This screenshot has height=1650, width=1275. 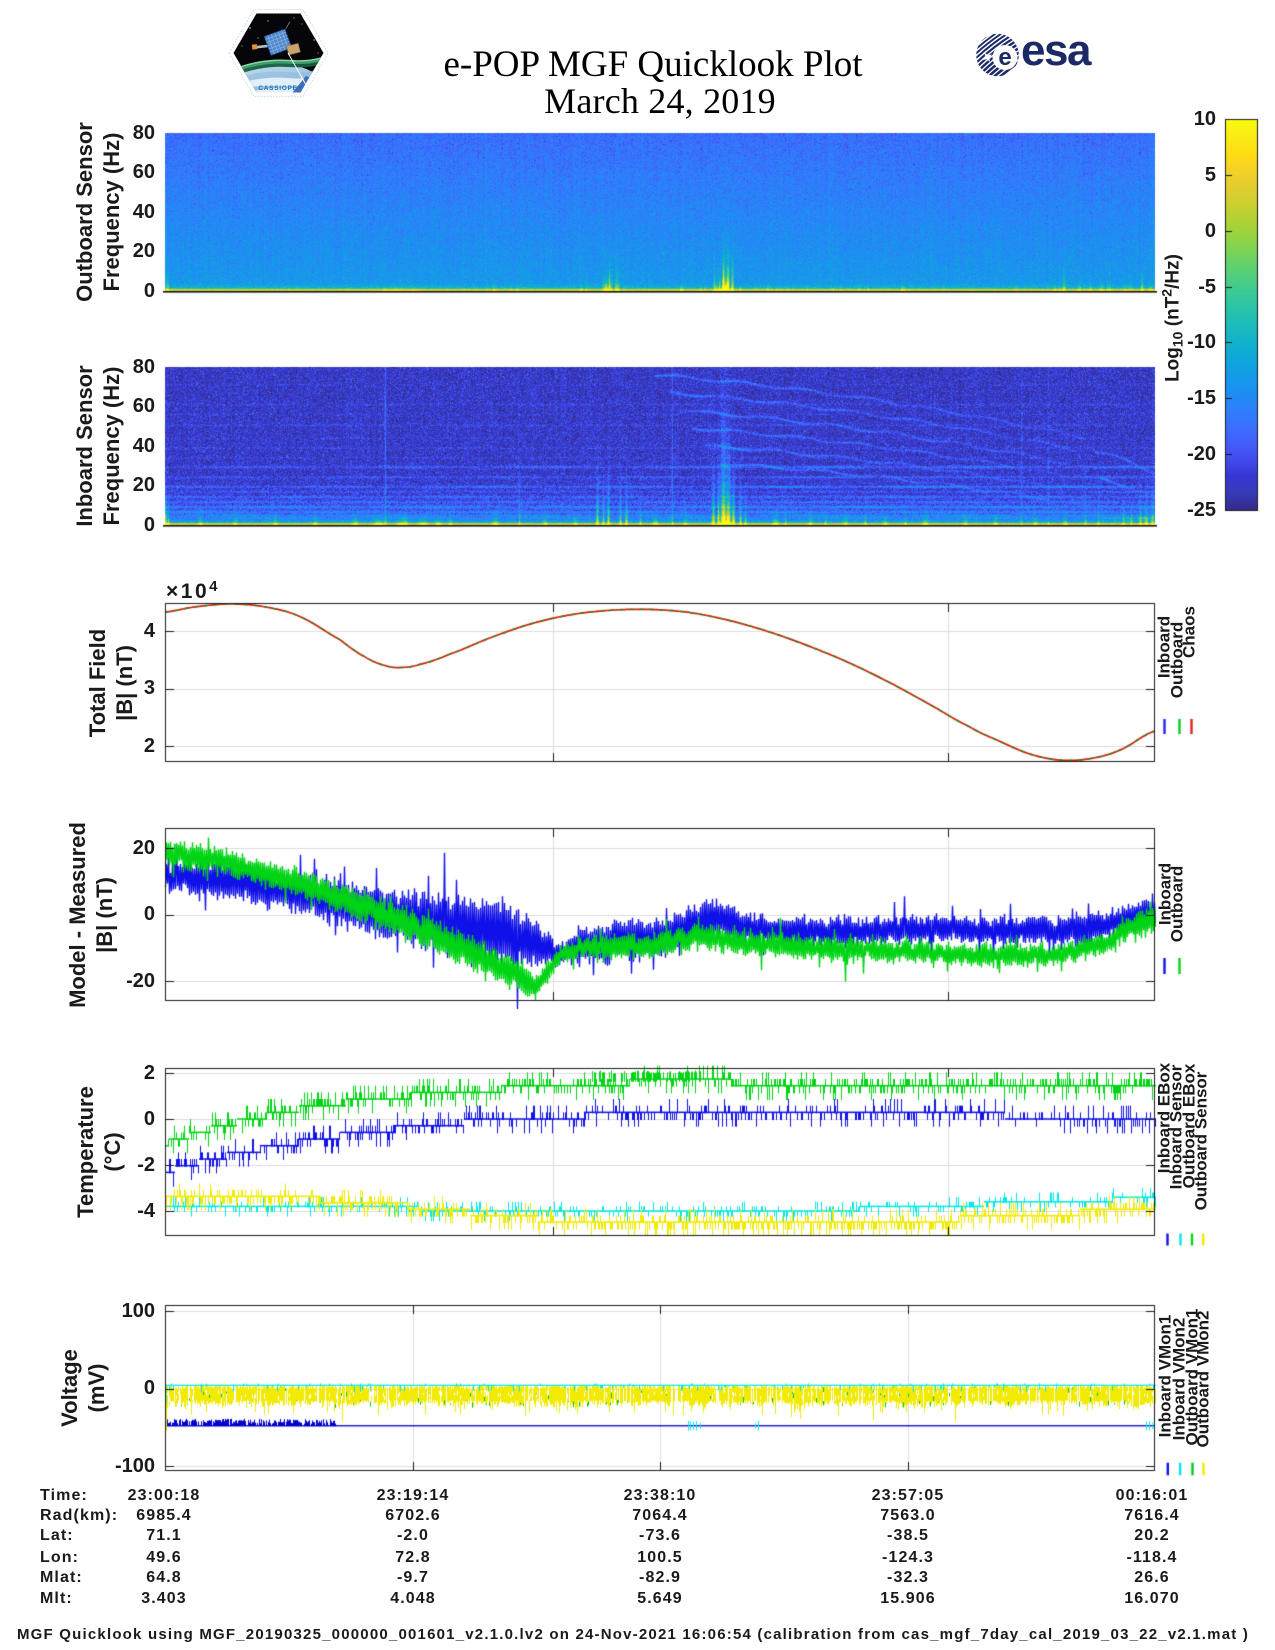 What do you see at coordinates (277, 88) in the screenshot?
I see `svg-text: CASSIOPE` at bounding box center [277, 88].